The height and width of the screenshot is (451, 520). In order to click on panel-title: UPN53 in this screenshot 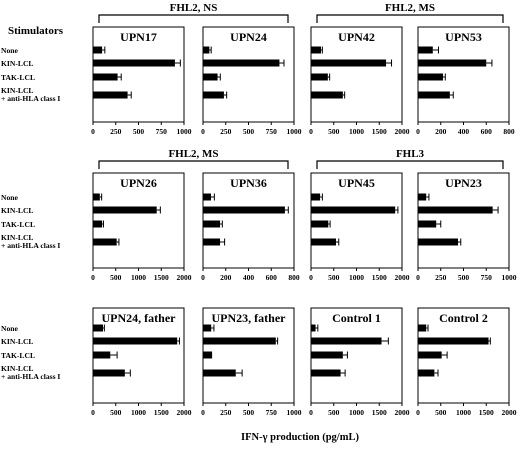, I will do `click(463, 37)`.